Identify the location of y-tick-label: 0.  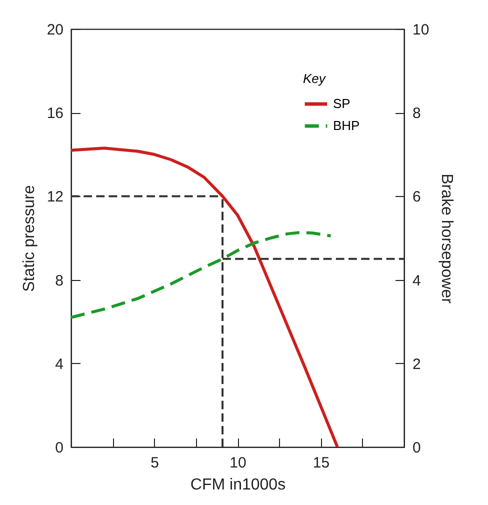
(59, 448).